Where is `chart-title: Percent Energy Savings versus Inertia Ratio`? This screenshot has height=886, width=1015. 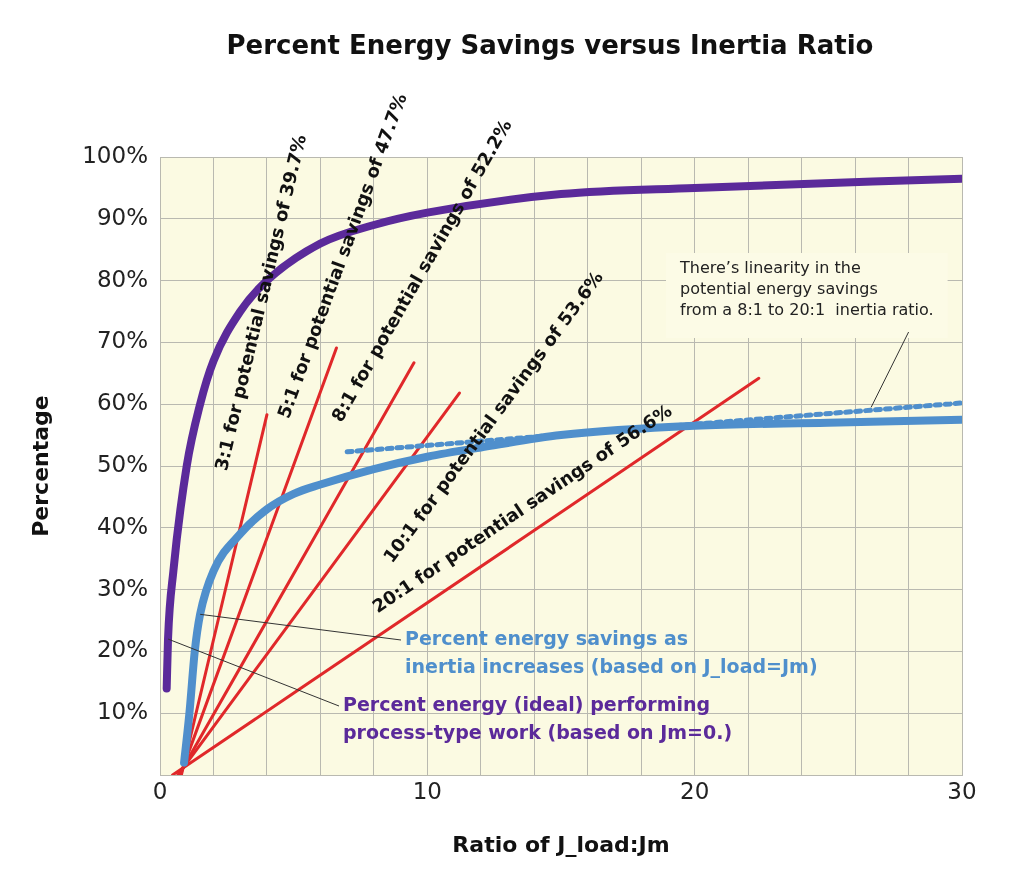
chart-title: Percent Energy Savings versus Inertia Ratio is located at coordinates (550, 44).